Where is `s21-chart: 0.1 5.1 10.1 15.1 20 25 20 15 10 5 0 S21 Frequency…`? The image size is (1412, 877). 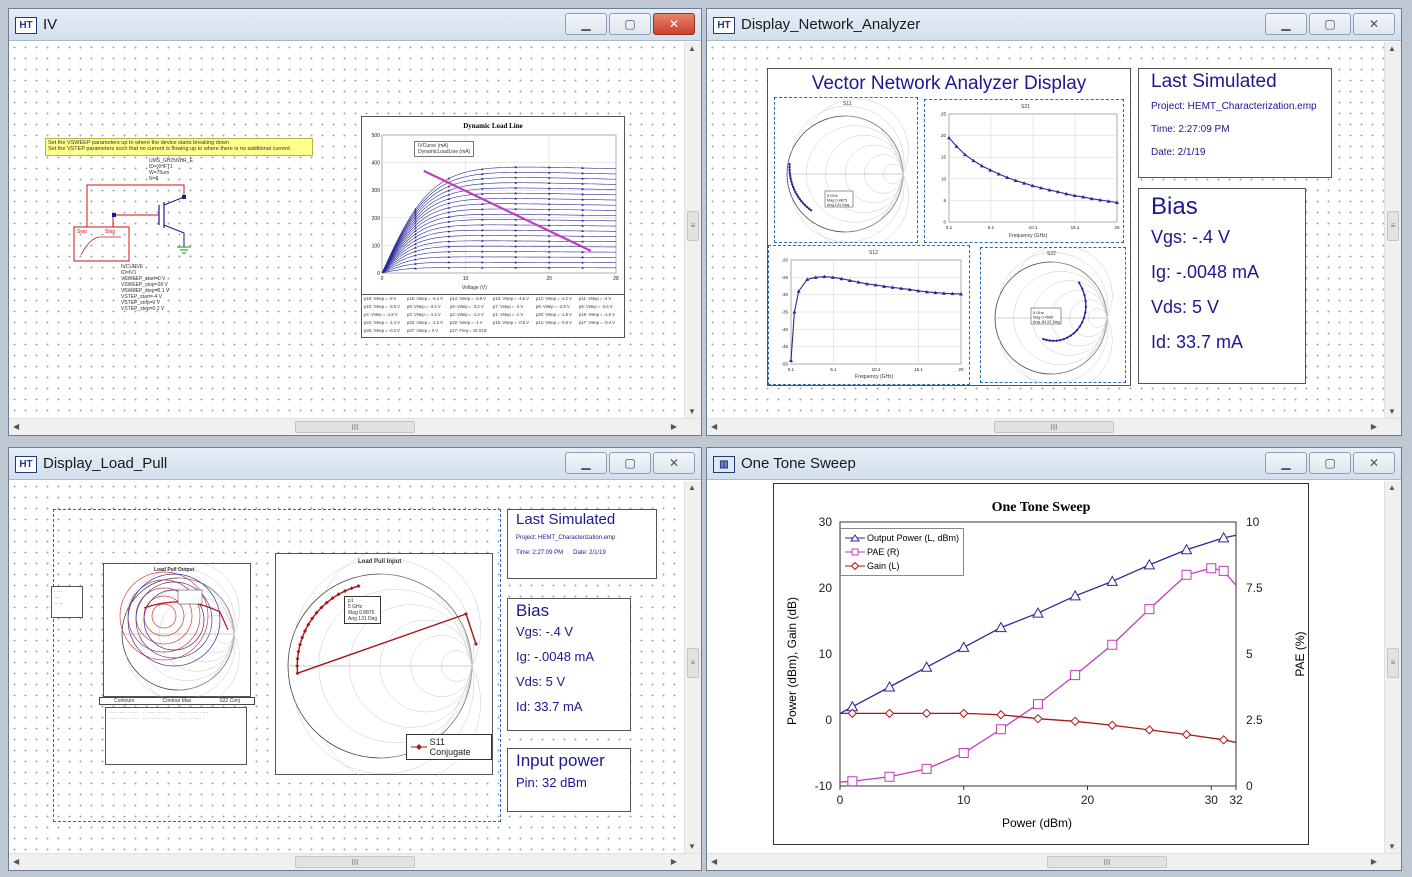 s21-chart: 0.1 5.1 10.1 15.1 20 25 20 15 10 5 0 S21 Frequency… is located at coordinates (1024, 171).